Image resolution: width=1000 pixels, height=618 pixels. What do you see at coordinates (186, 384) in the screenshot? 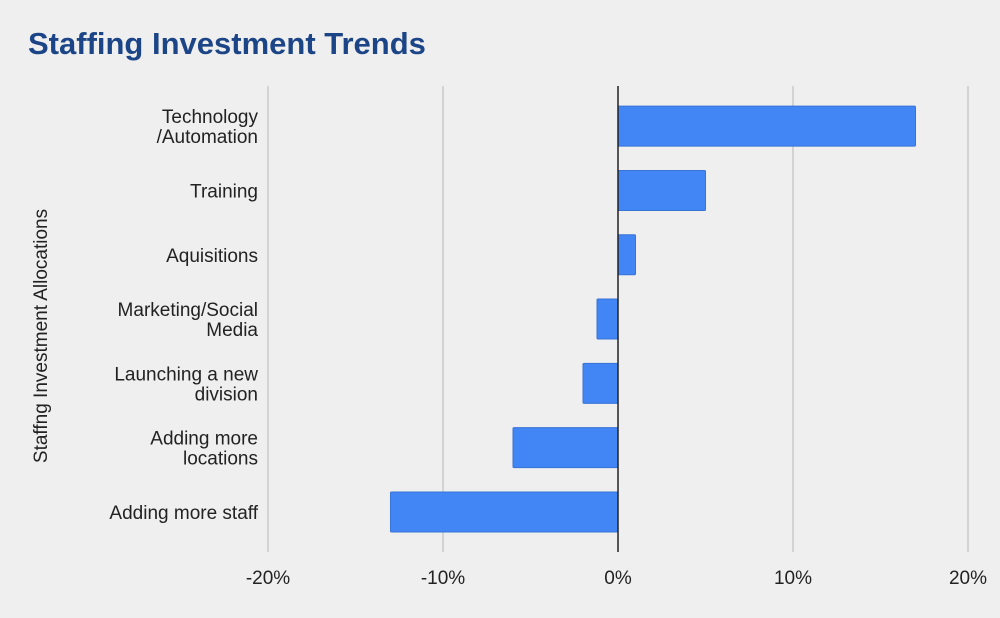
I see `category-label: Launching a new division` at bounding box center [186, 384].